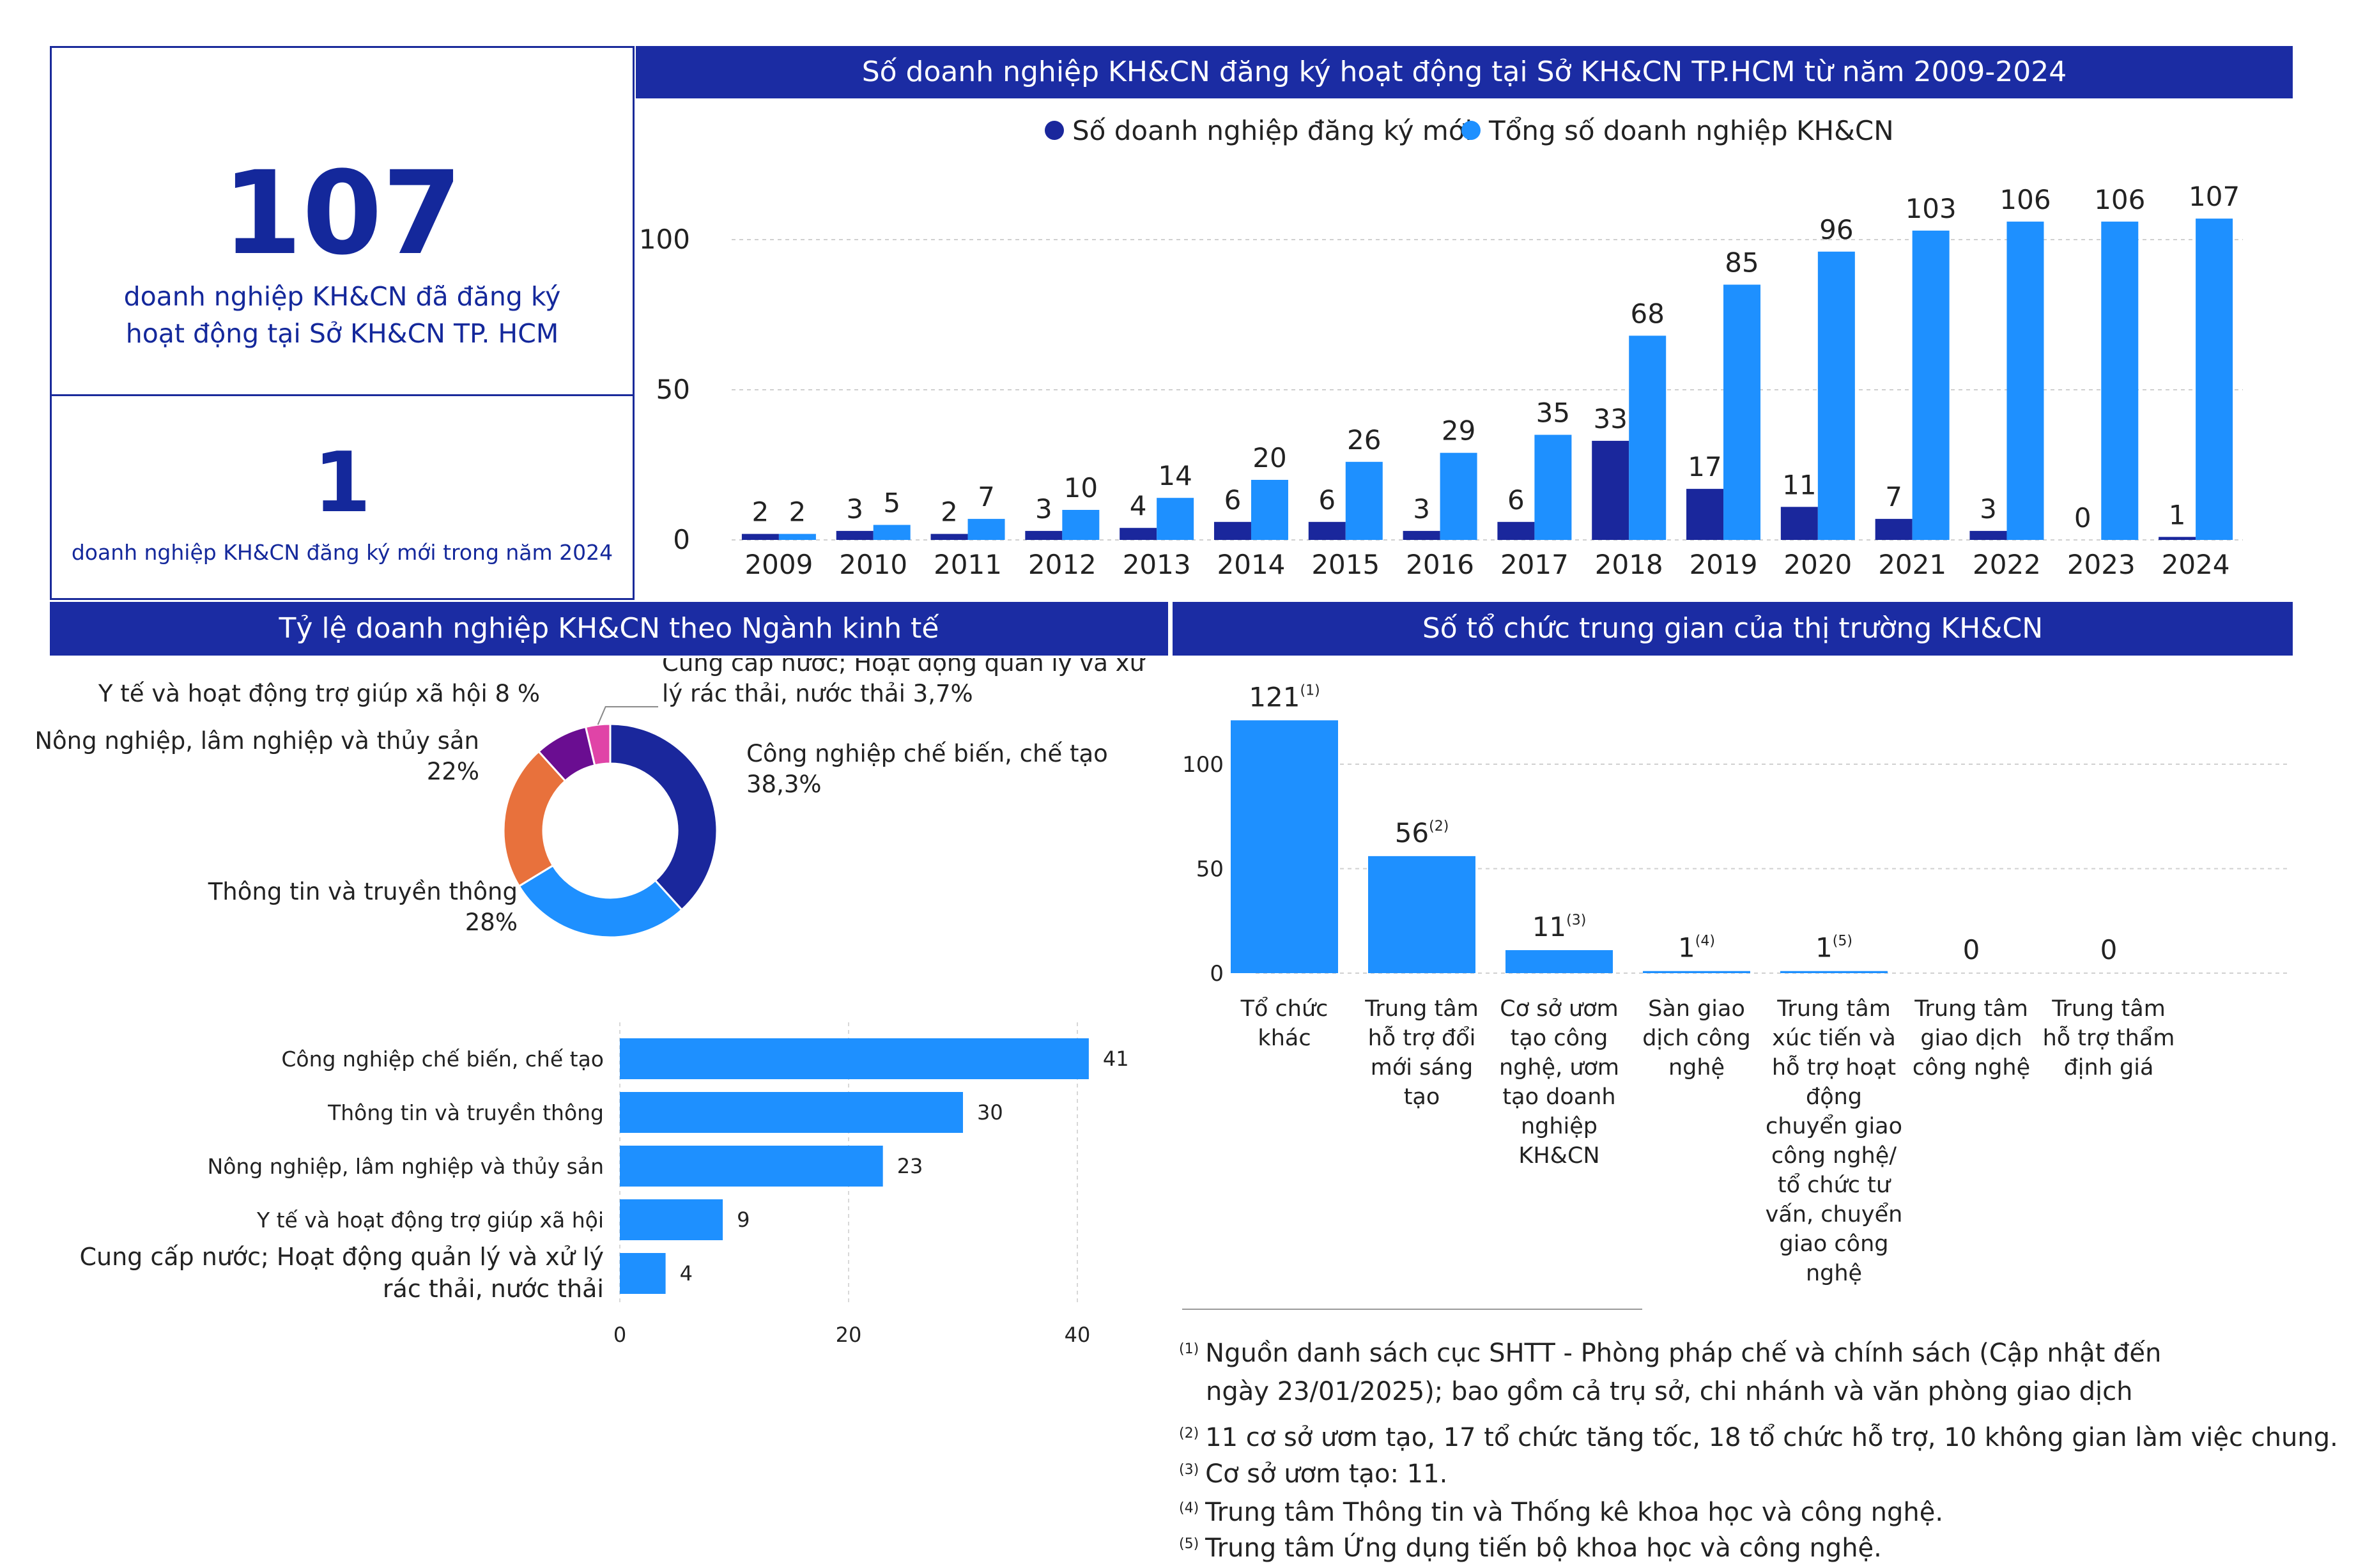 The width and height of the screenshot is (2356, 1568). What do you see at coordinates (950, 512) in the screenshot?
I see `data-label-new: 2` at bounding box center [950, 512].